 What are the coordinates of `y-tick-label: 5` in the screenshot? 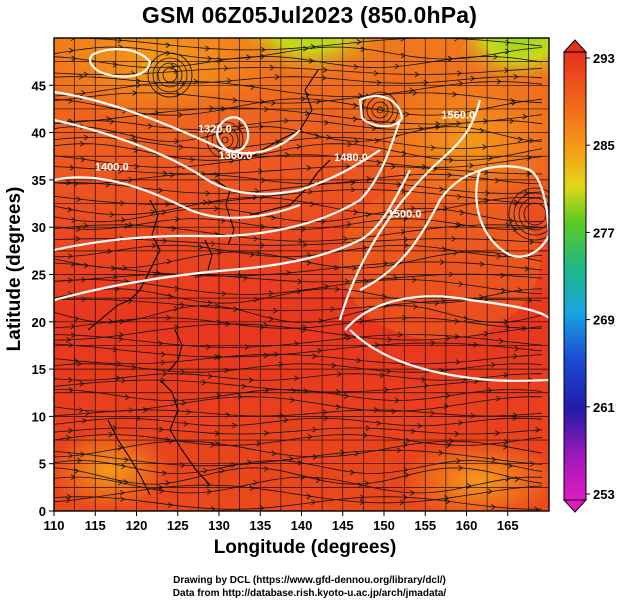 It's located at (42, 464).